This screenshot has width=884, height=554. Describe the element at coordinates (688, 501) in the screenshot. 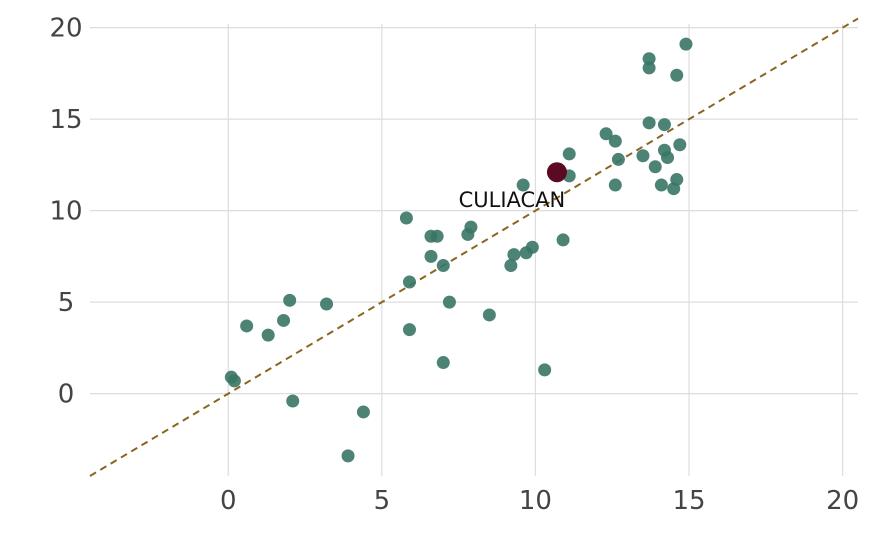

I see `x-tick-label: 15` at that location.